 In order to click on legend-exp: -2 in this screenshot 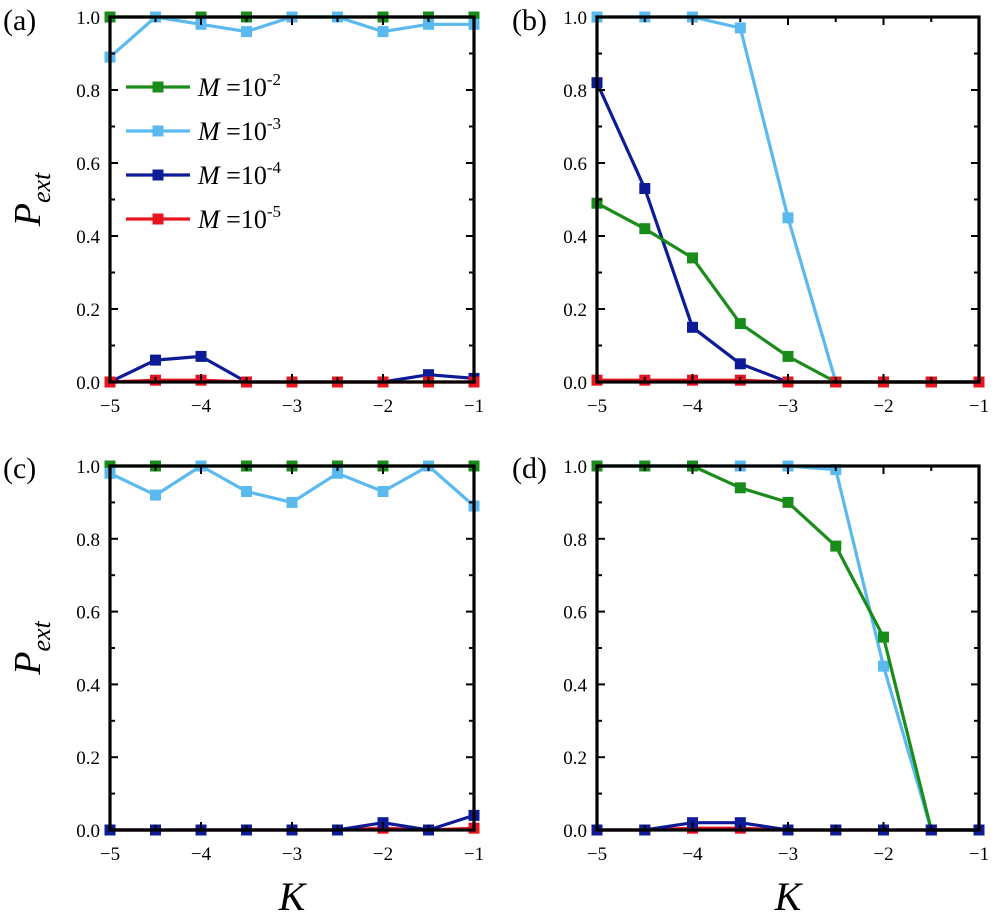, I will do `click(274, 79)`.